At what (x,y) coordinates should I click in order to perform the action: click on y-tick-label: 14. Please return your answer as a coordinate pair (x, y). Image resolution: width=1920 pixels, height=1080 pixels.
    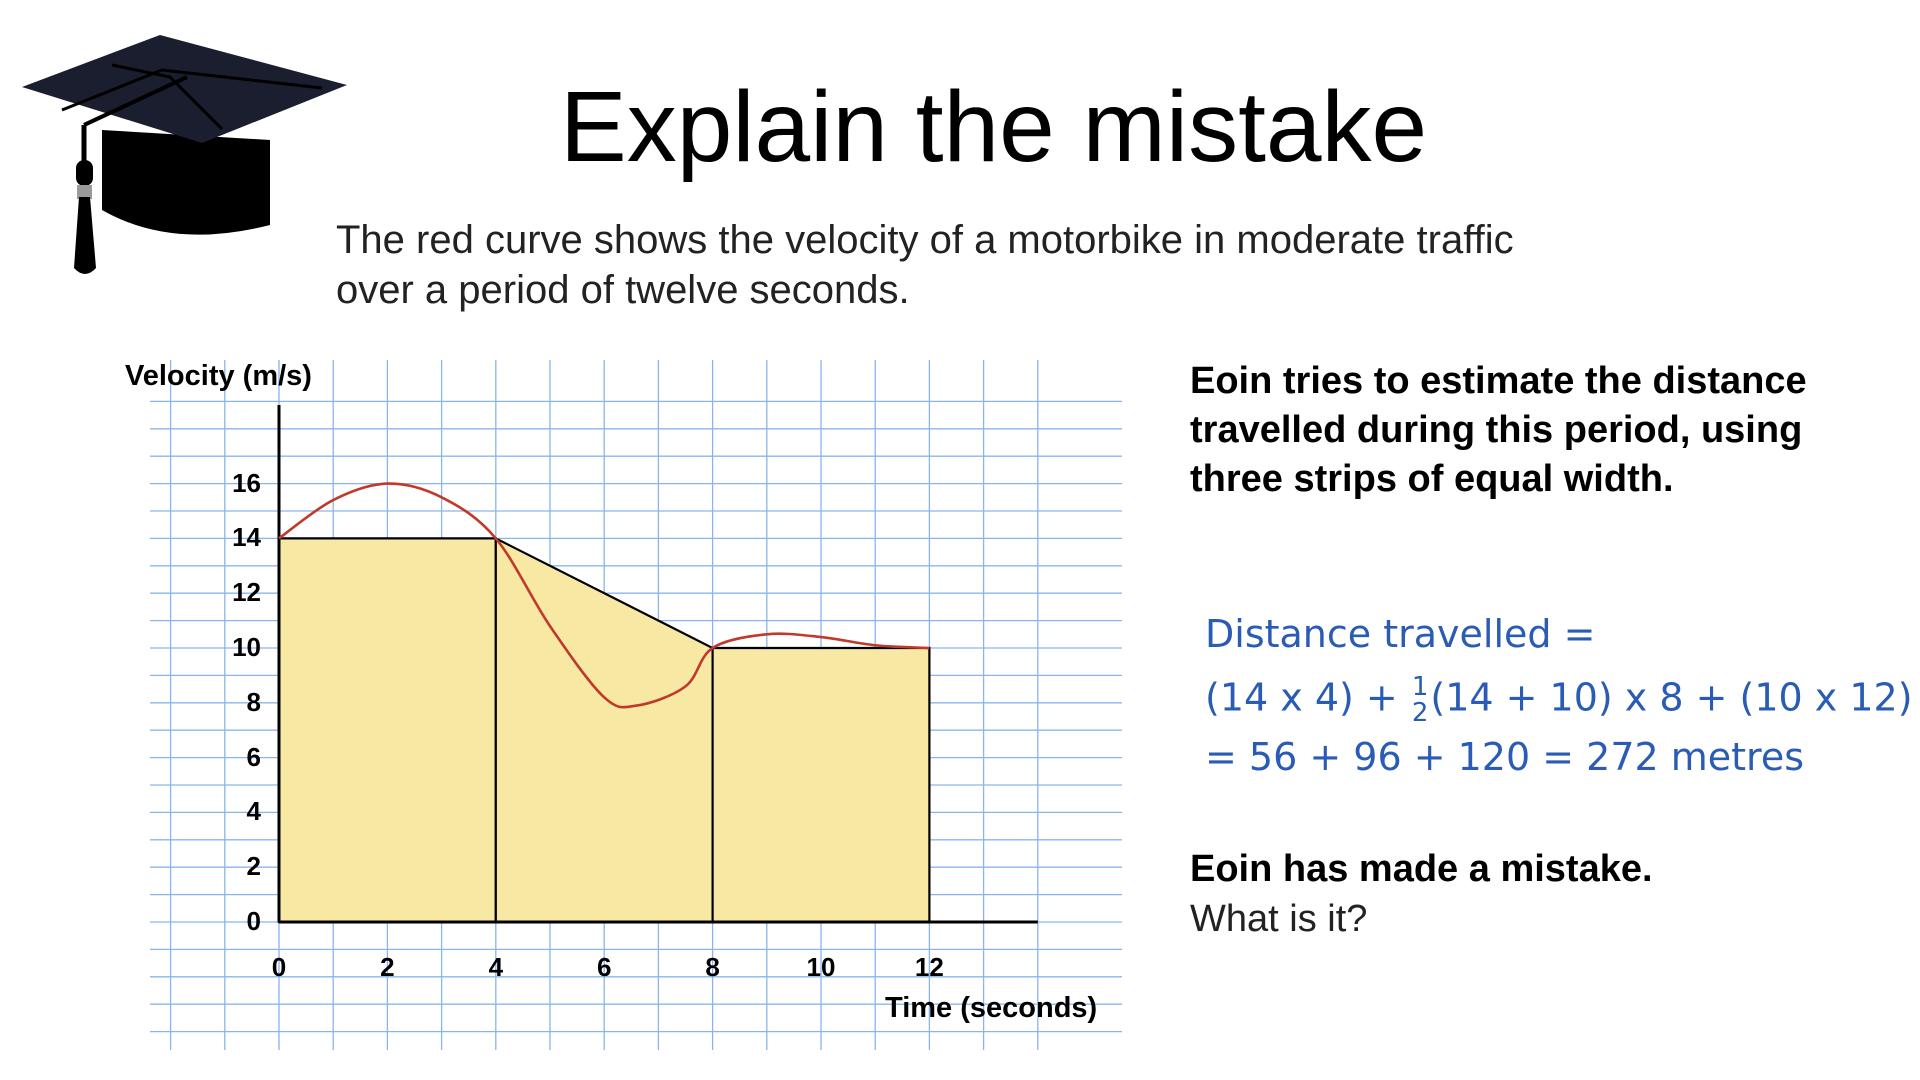
    Looking at the image, I should click on (246, 537).